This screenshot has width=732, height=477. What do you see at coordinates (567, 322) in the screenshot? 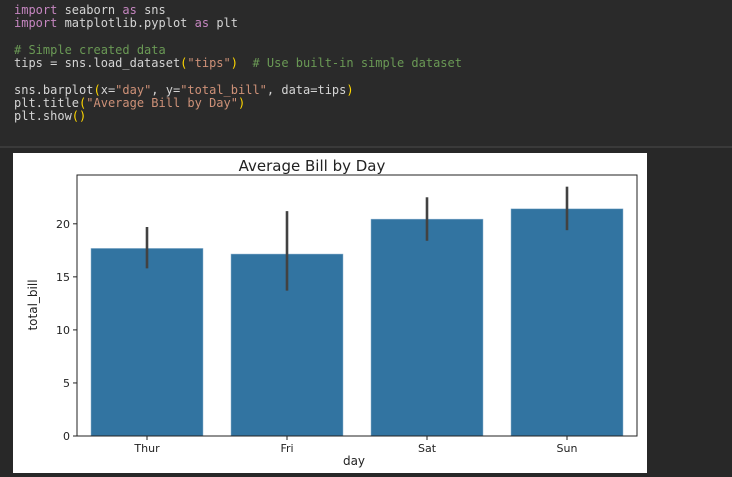
I see `bar-sun` at bounding box center [567, 322].